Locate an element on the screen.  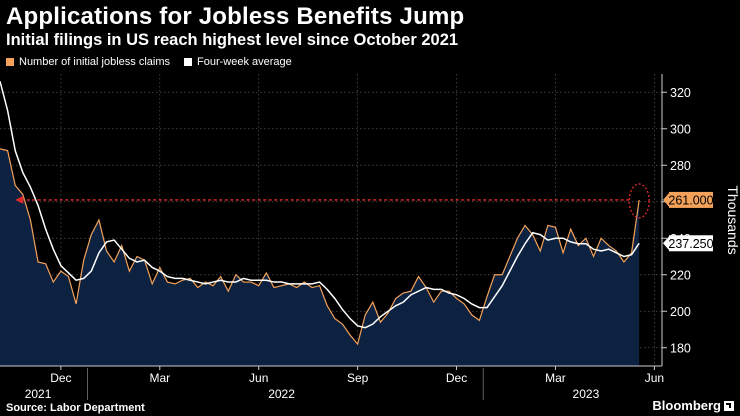
source-note: Source: Labor Department is located at coordinates (75, 408).